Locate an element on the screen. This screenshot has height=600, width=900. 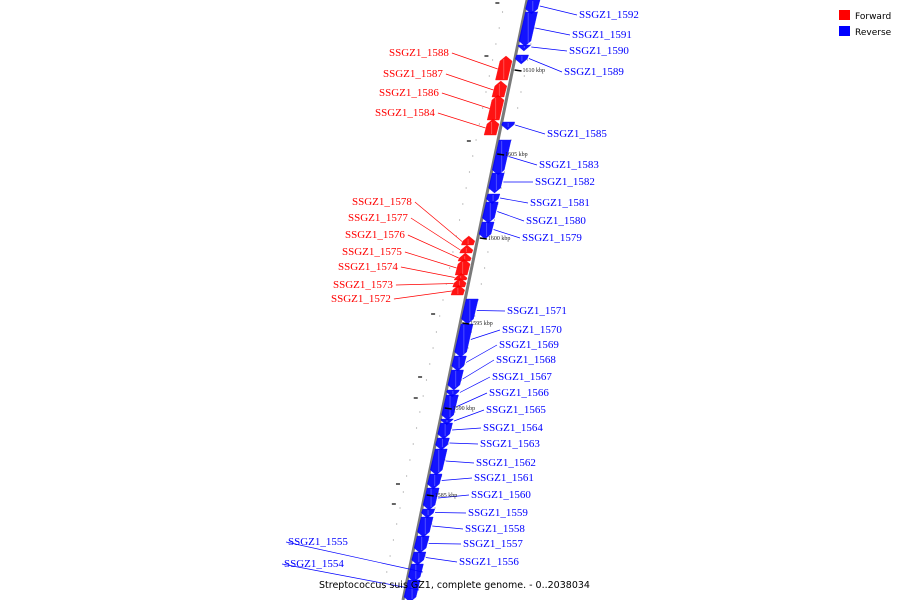
gene-label-ssgz1-1567: SSGZ1_1567 is located at coordinates (522, 377).